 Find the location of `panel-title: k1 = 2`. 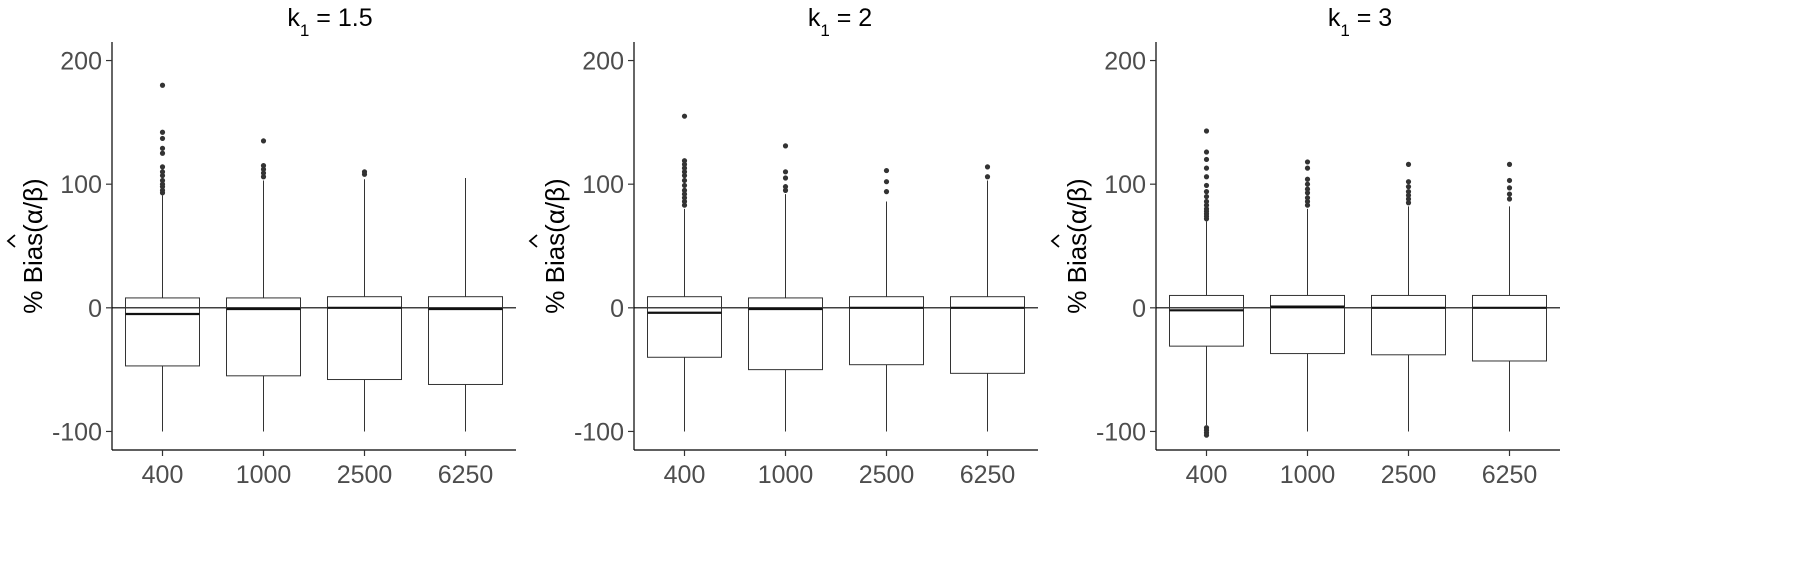

panel-title: k1 = 2 is located at coordinates (840, 22).